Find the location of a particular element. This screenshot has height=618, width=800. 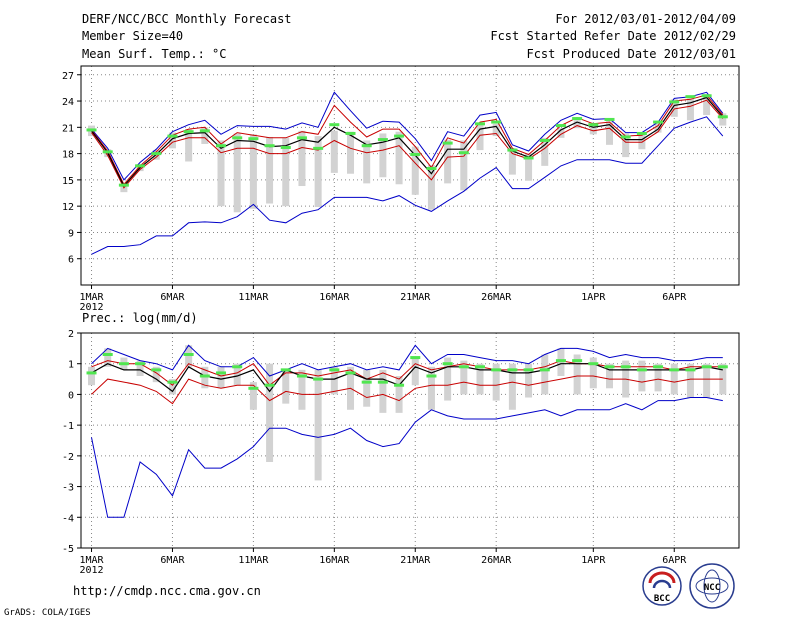

y-tick-label: 21 is located at coordinates (68, 128).